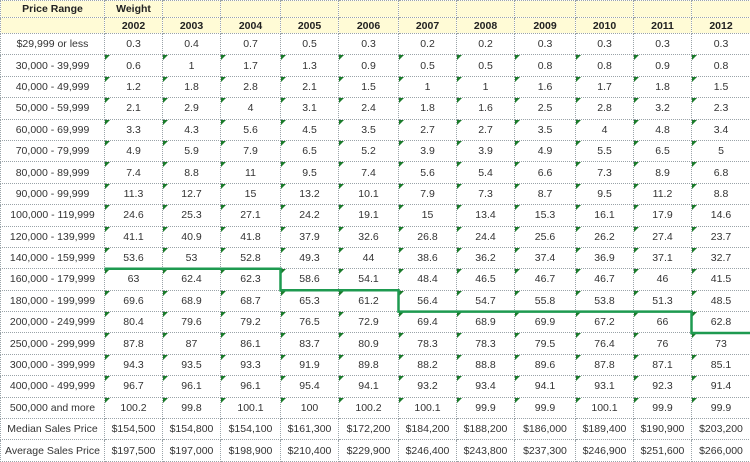 The width and height of the screenshot is (750, 462). What do you see at coordinates (663, 429) in the screenshot?
I see `price-cell: $190,900` at bounding box center [663, 429].